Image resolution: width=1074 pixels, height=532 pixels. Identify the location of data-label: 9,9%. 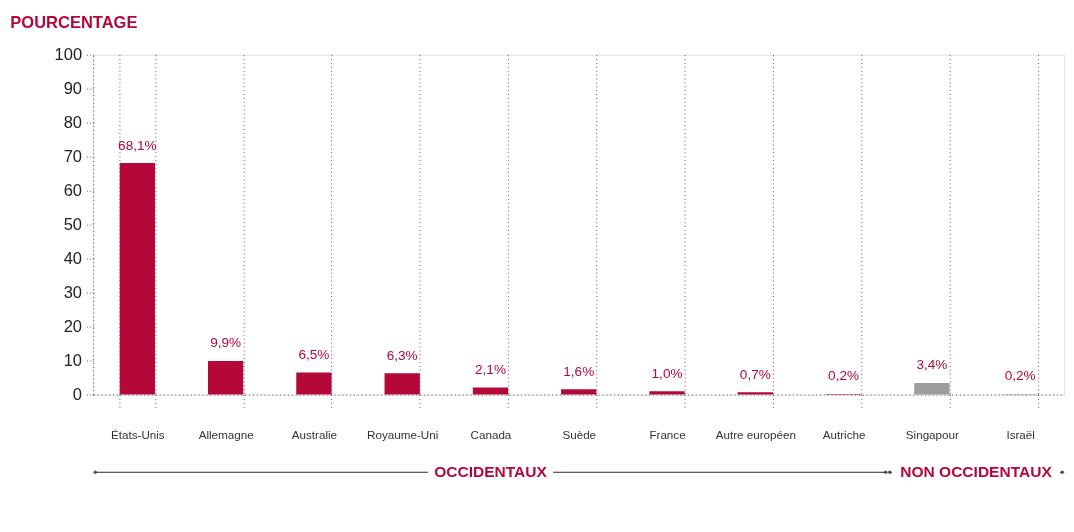
(226, 343).